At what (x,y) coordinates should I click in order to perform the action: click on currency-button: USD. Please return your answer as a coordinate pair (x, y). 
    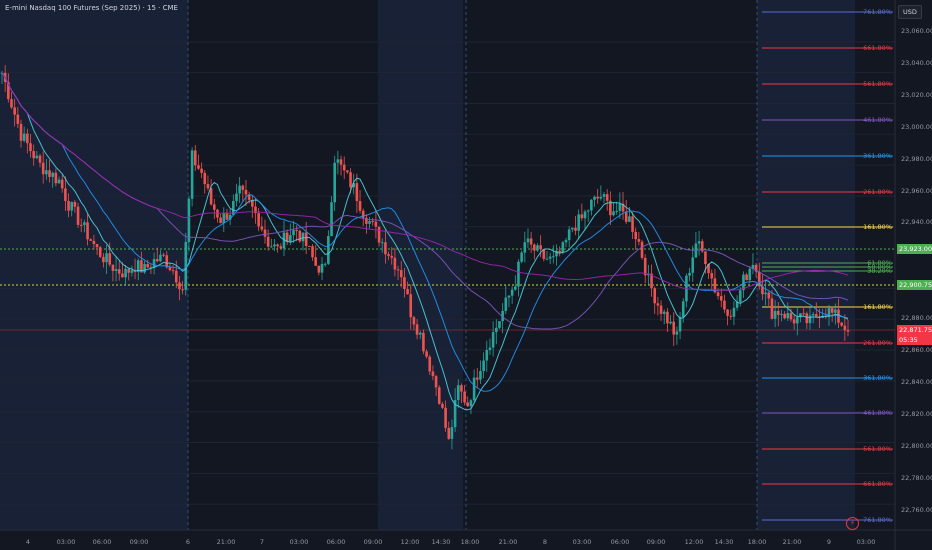
    Looking at the image, I should click on (910, 12).